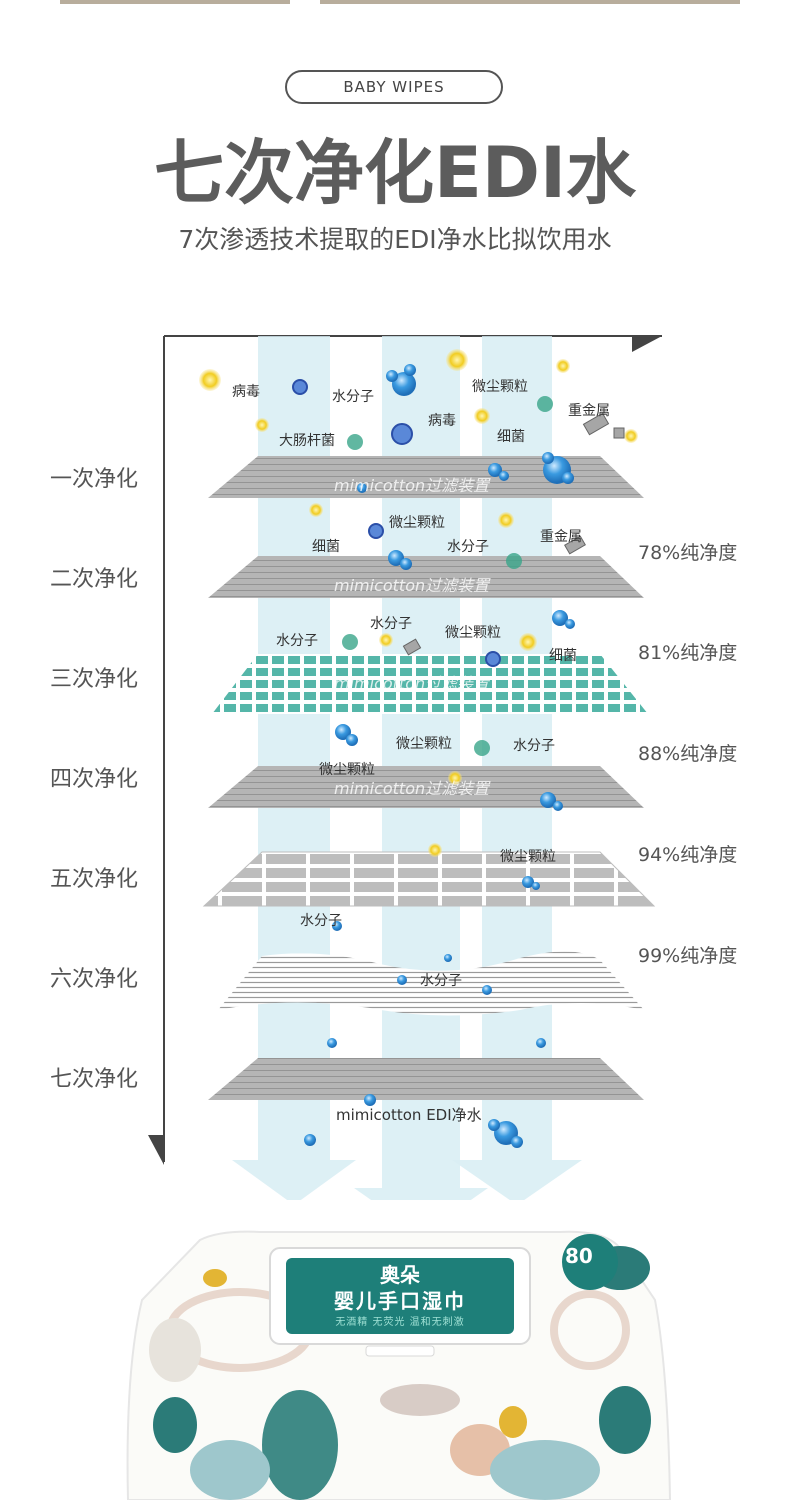 The height and width of the screenshot is (1500, 790). Describe the element at coordinates (400, 1275) in the screenshot. I see `brand-name: 奥朵` at that location.